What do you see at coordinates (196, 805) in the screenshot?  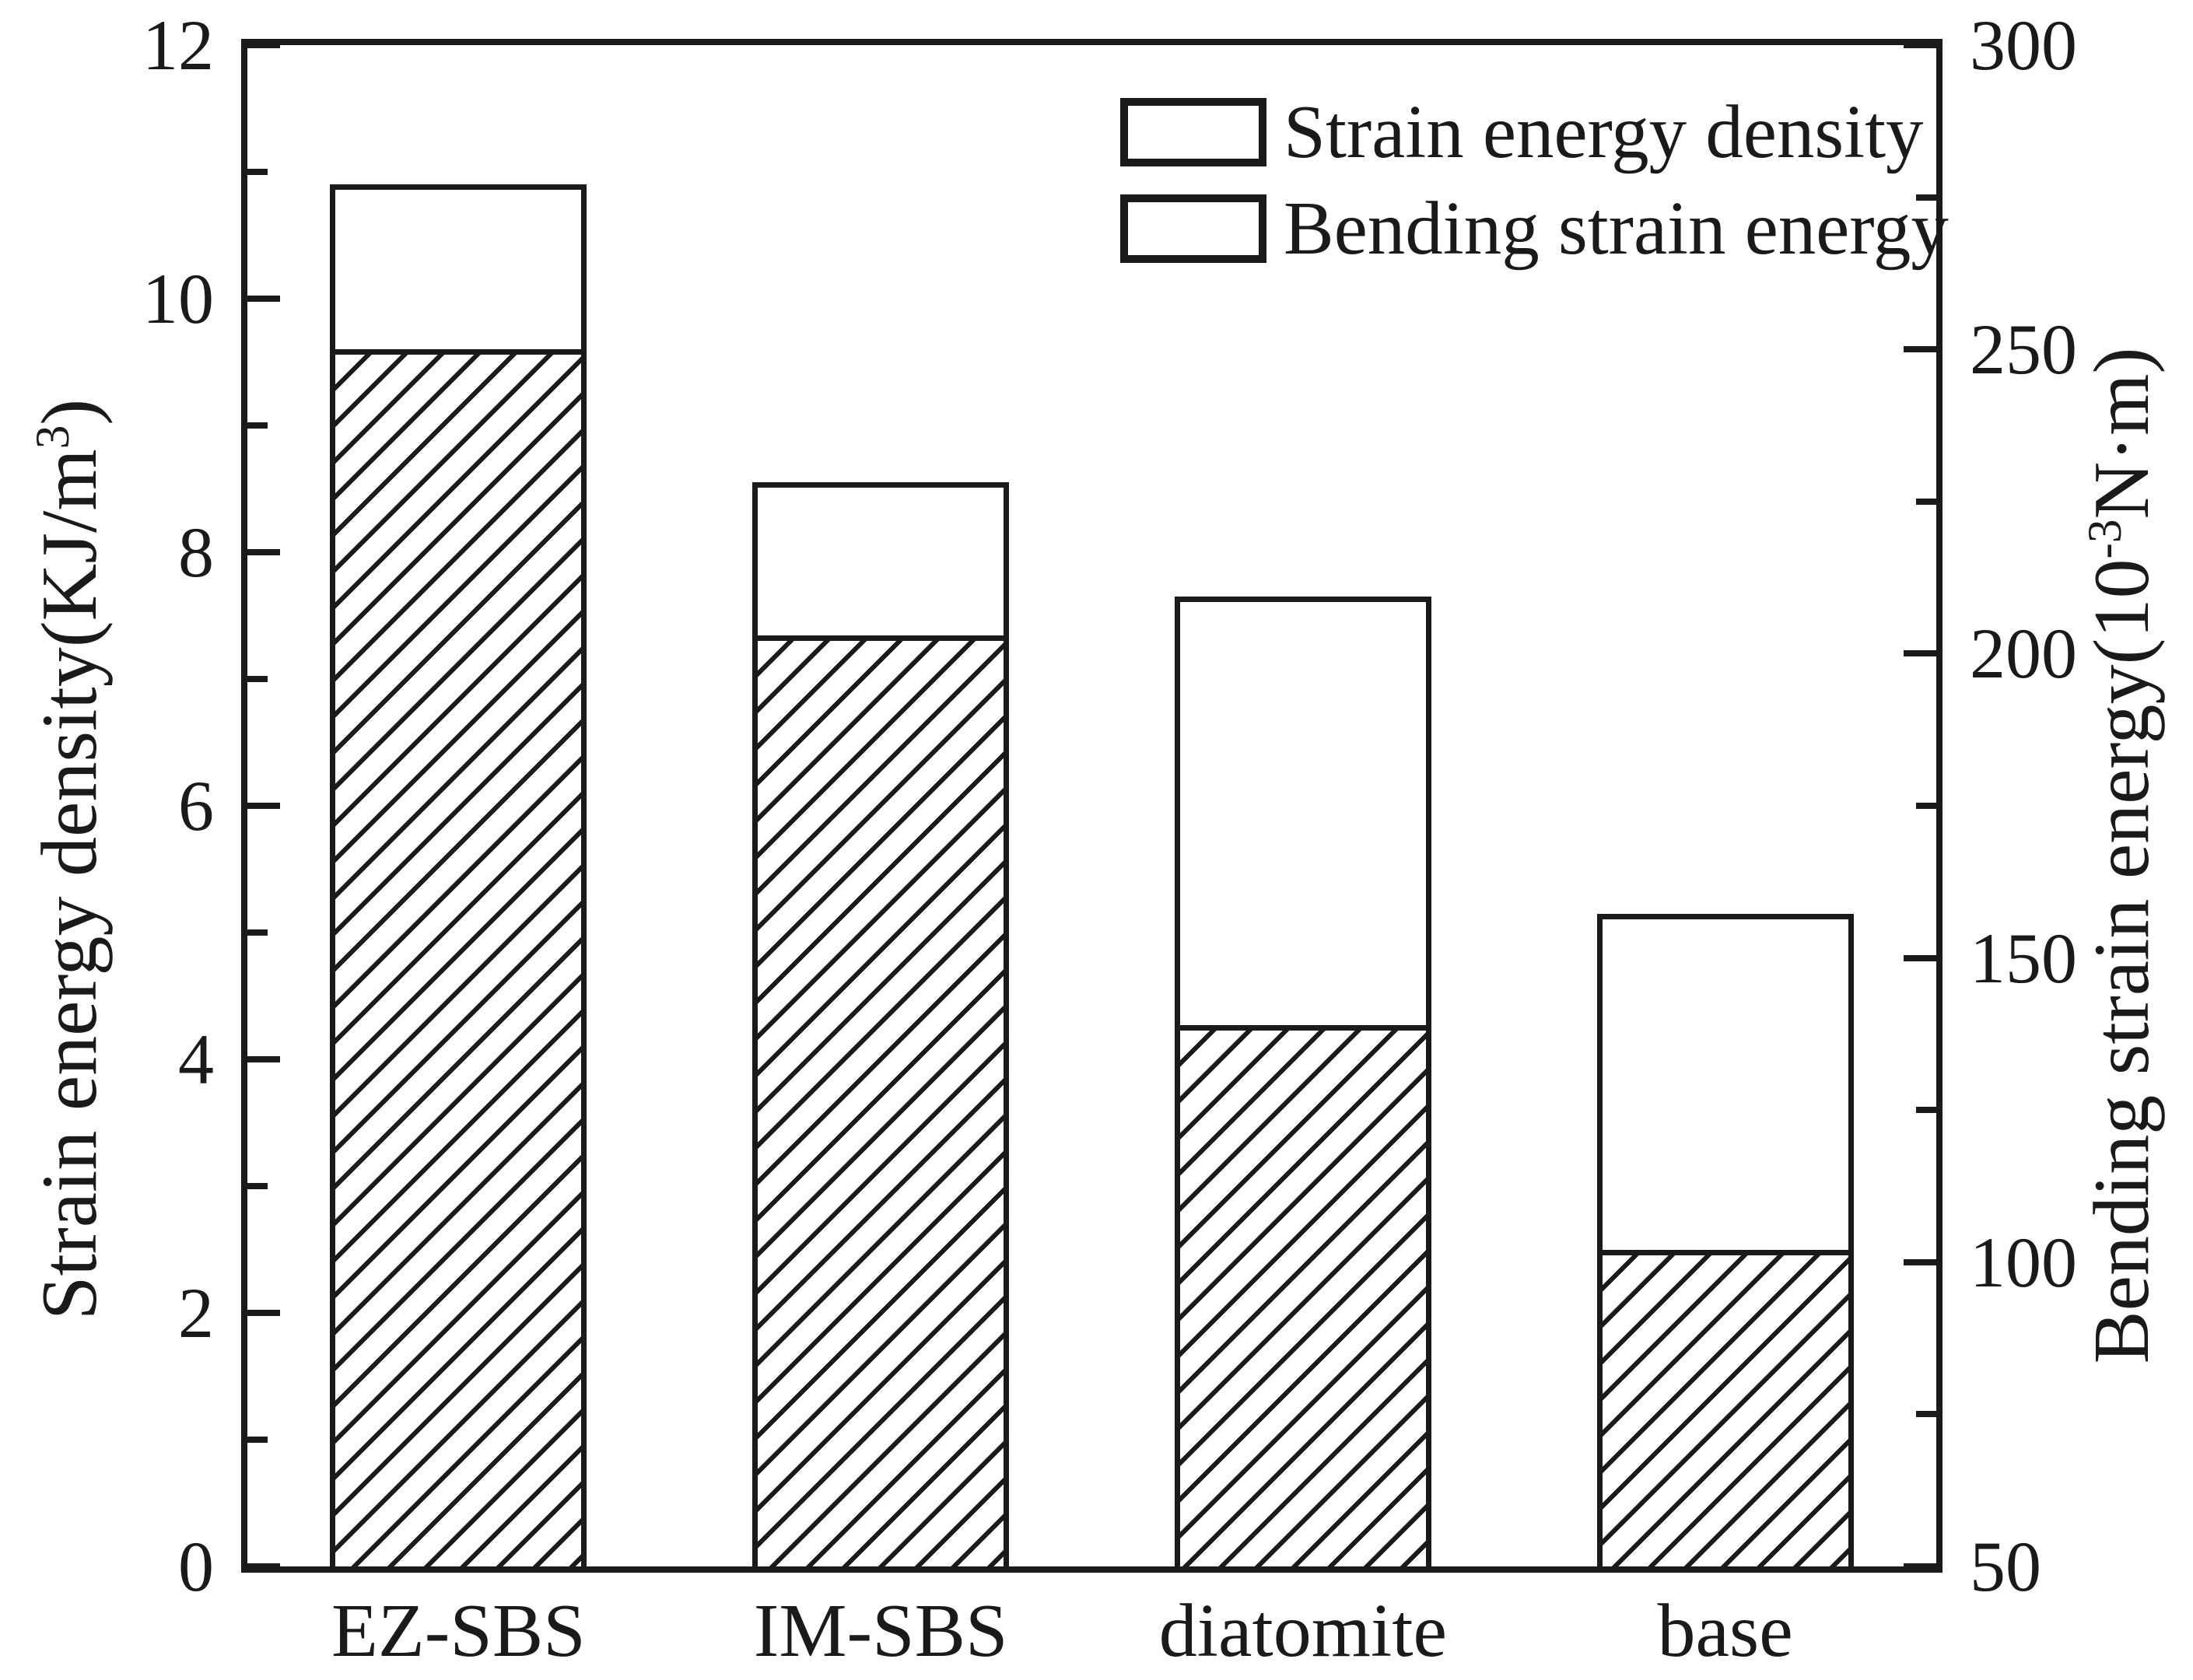 I see `left-axis-tick-label: 6` at bounding box center [196, 805].